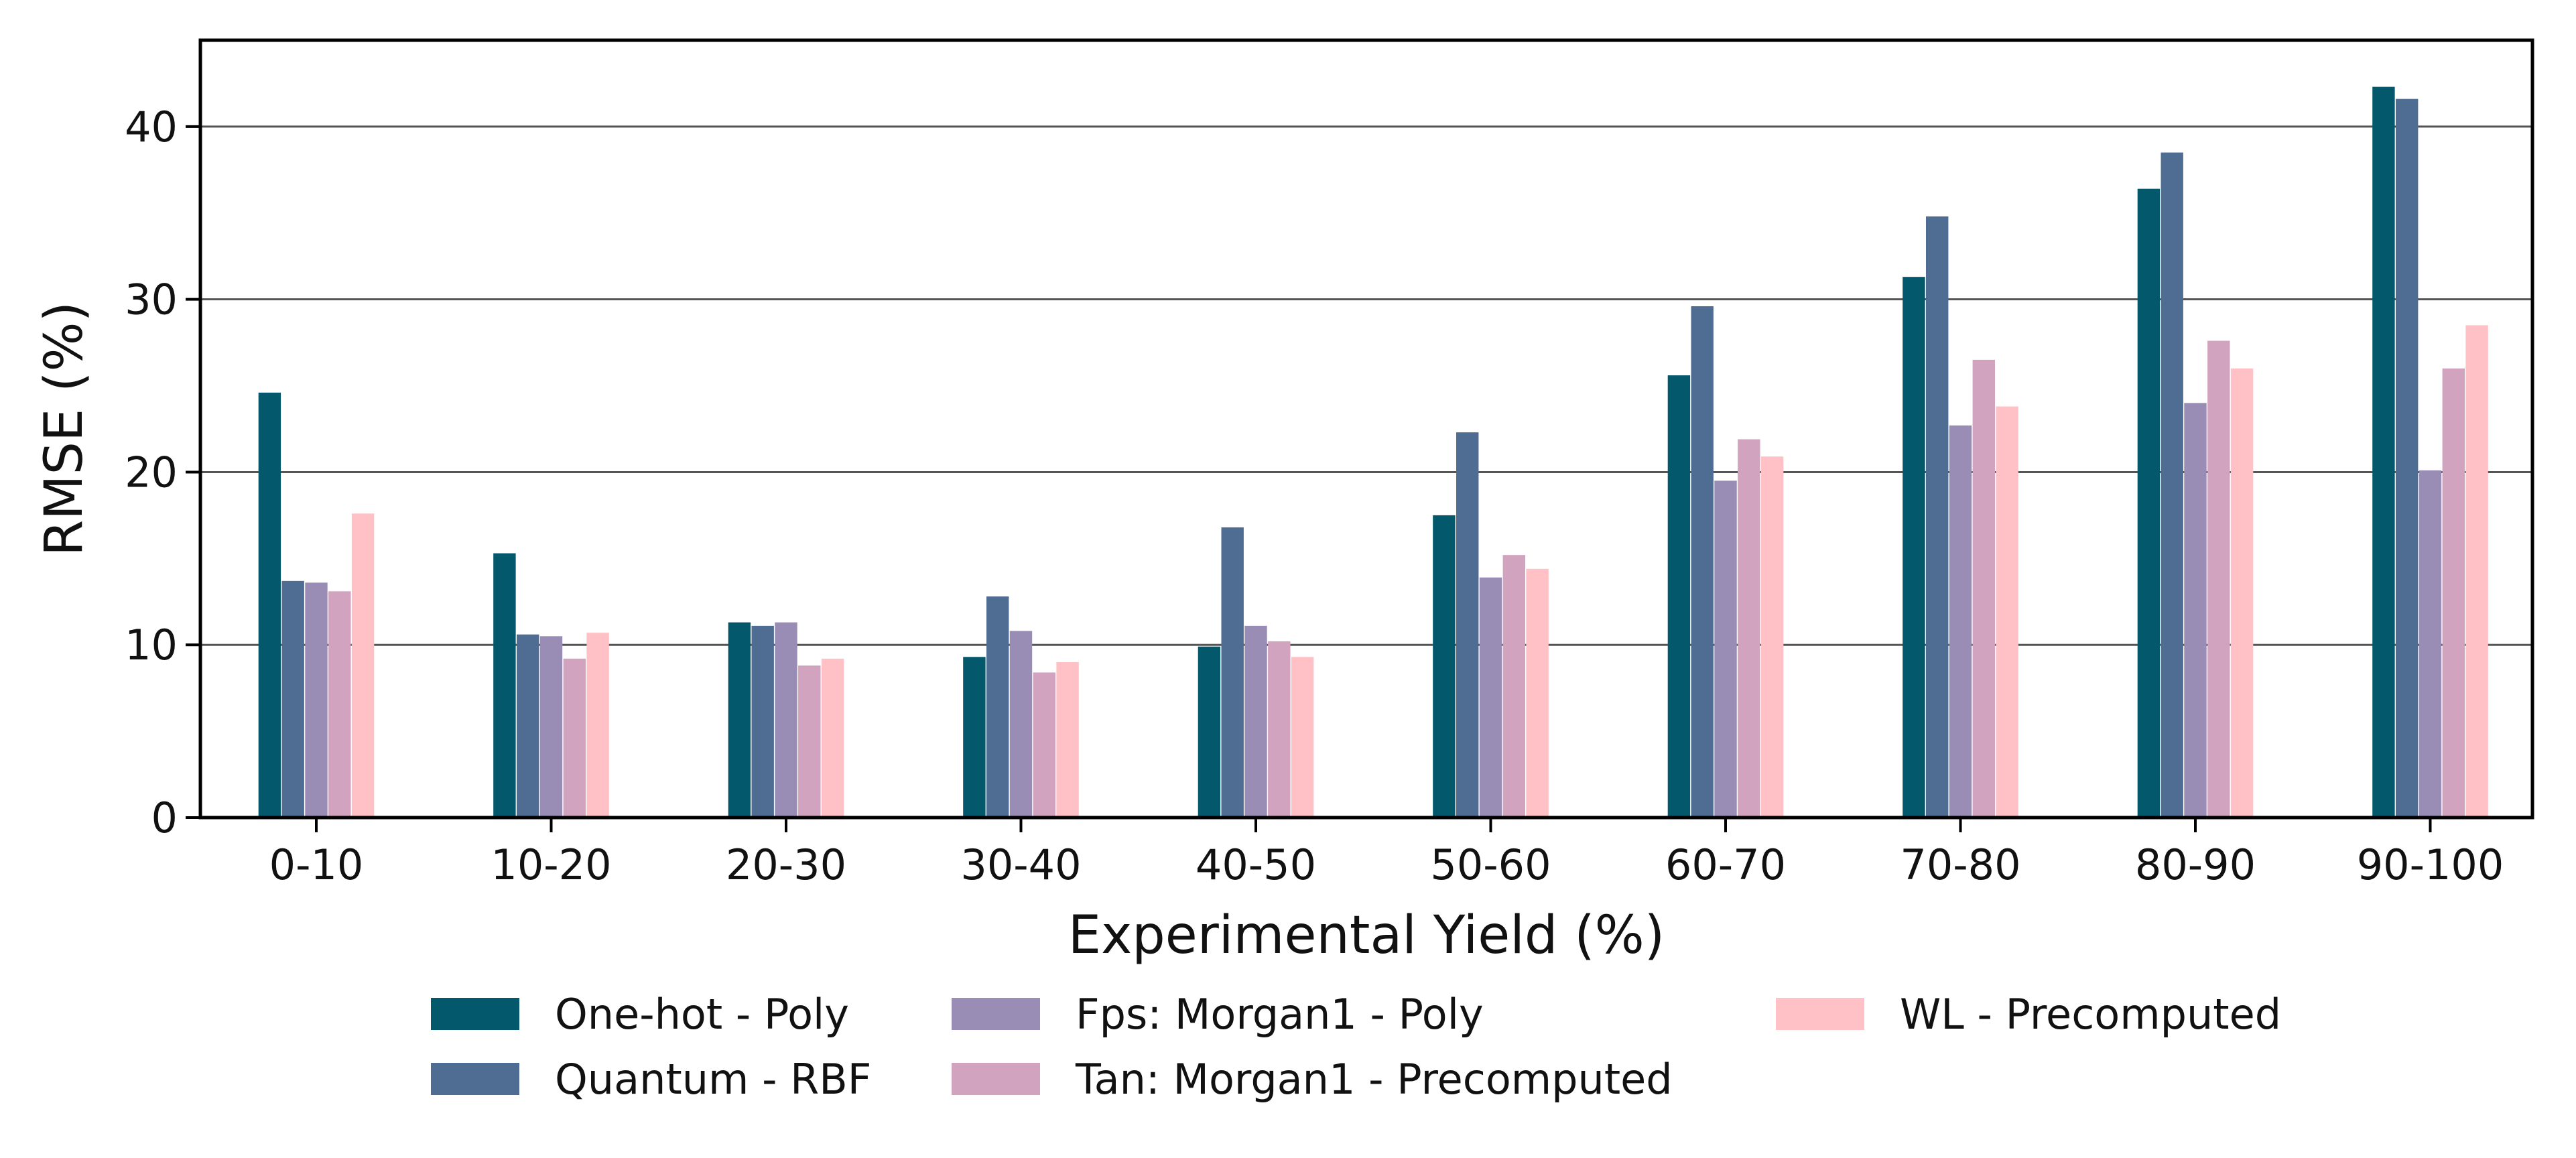 Image resolution: width=2576 pixels, height=1158 pixels. I want to click on x-tick-label: 0-10, so click(316, 864).